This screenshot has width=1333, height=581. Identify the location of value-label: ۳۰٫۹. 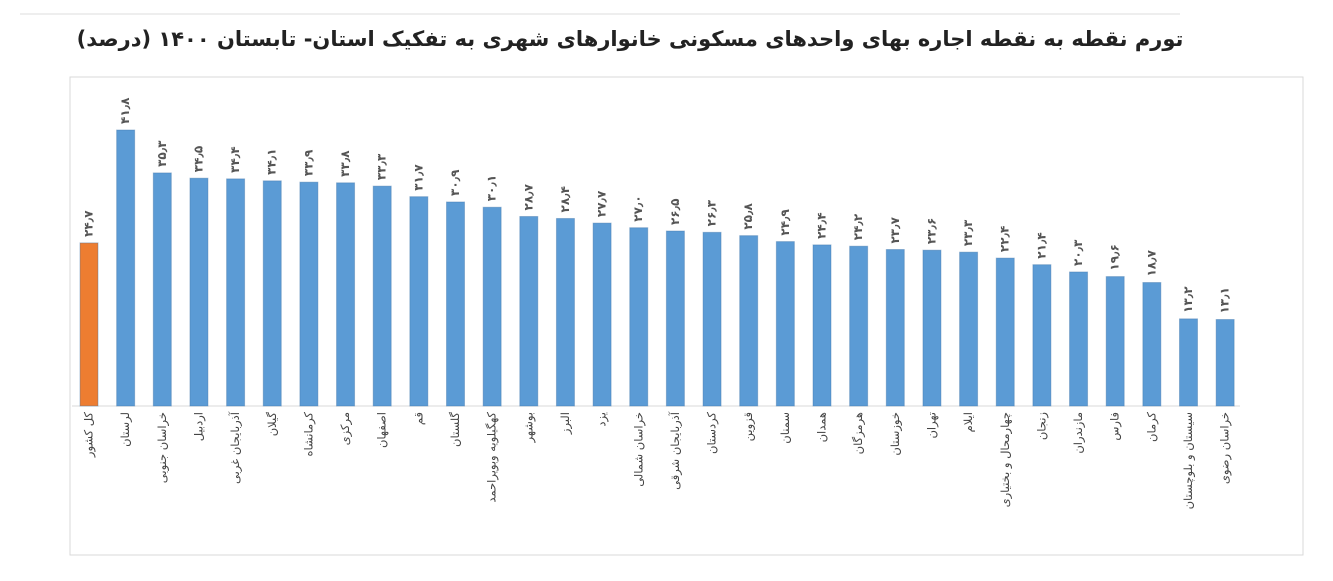
(455, 182).